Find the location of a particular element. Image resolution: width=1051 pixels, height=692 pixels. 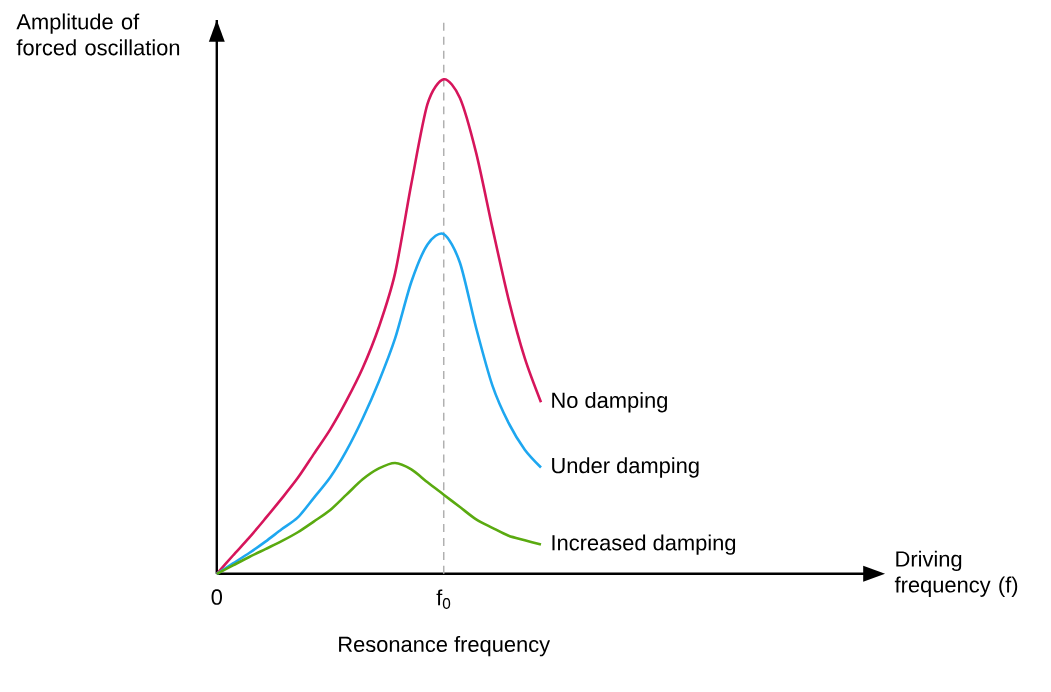

y-axis-title: Amplitude of forced oscillation is located at coordinates (98, 34).